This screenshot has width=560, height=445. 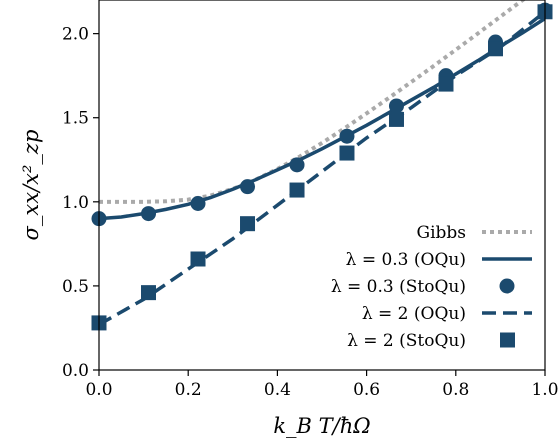 What do you see at coordinates (398, 287) in the screenshot?
I see `legend-label: λ = 0.3 (StoQu)` at bounding box center [398, 287].